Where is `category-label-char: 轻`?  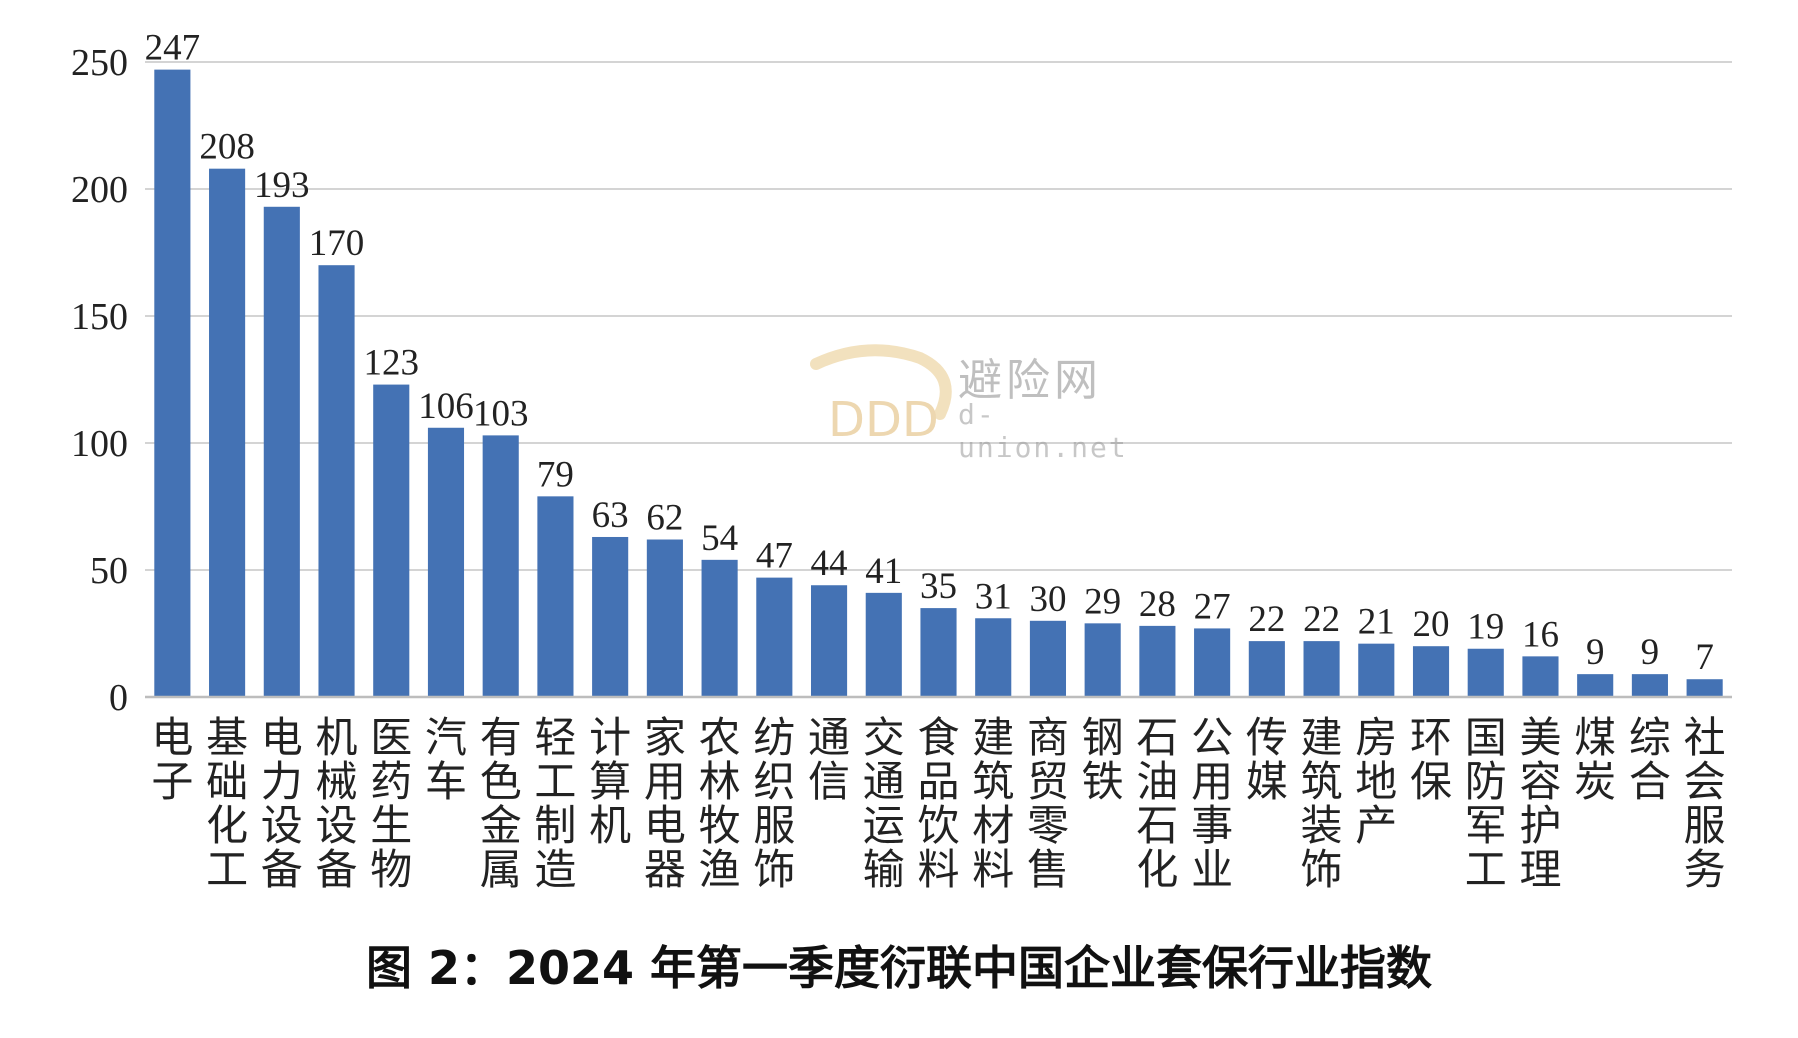
category-label-char: 轻 is located at coordinates (555, 737).